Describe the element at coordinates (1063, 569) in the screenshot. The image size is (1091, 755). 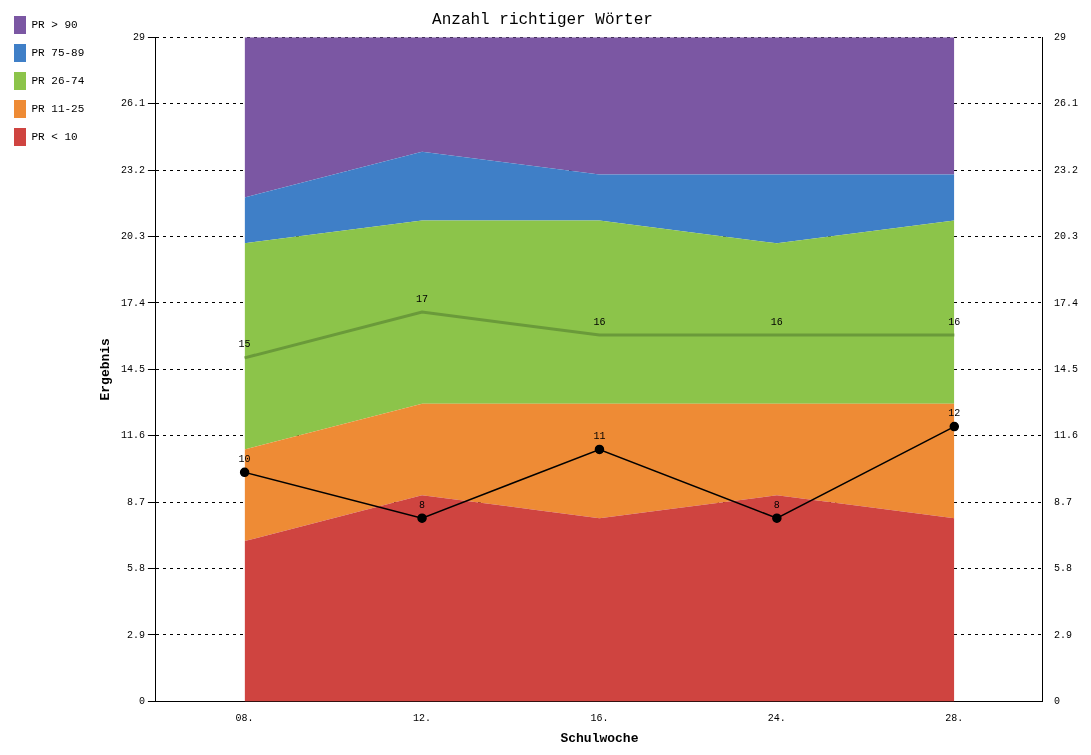
I see `y2-tick-label: 5.8` at that location.